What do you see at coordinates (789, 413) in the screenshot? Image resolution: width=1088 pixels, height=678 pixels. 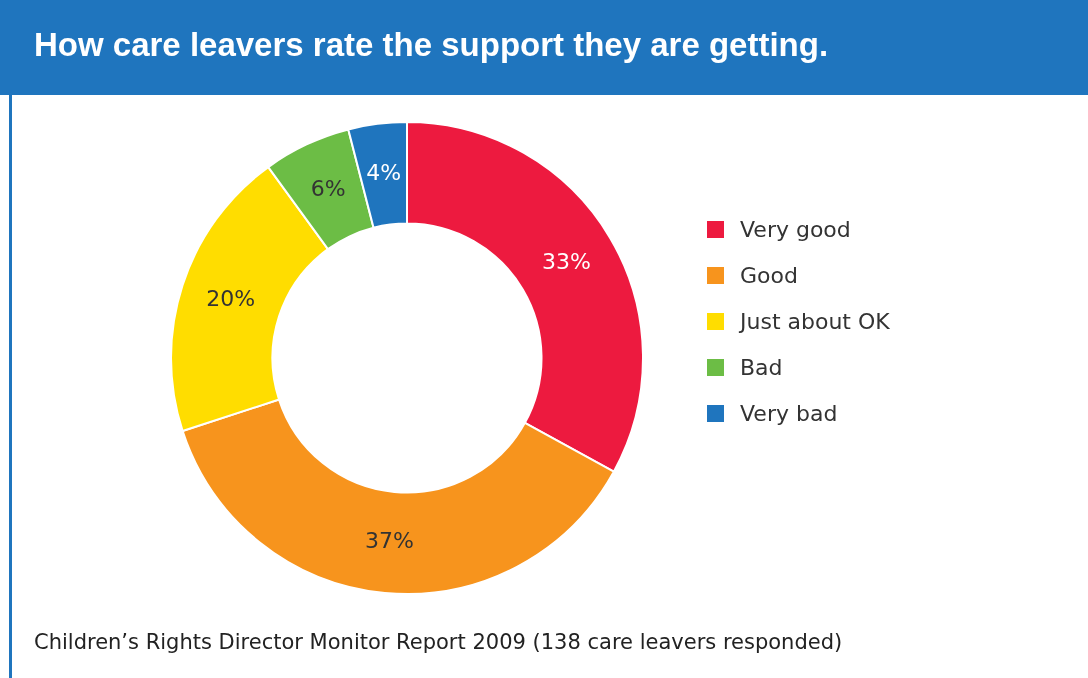 I see `legend-label: Very bad` at bounding box center [789, 413].